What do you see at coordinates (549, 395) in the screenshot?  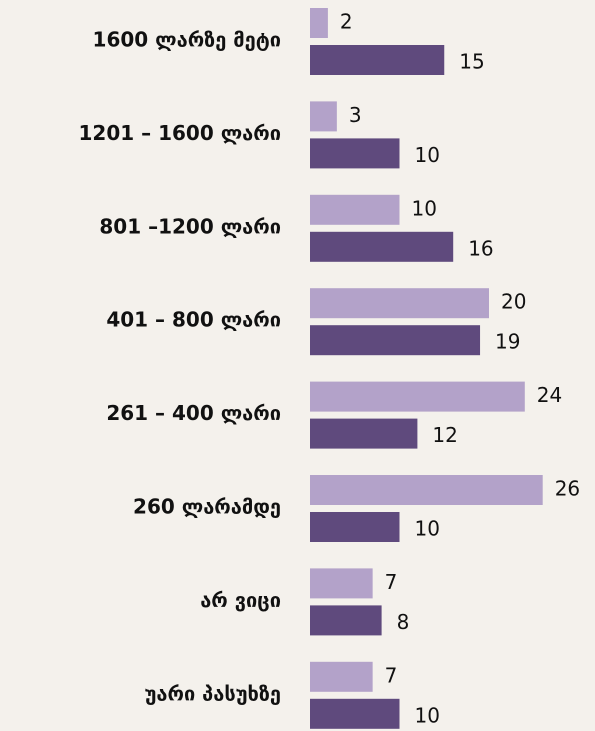 I see `value-label: 24` at bounding box center [549, 395].